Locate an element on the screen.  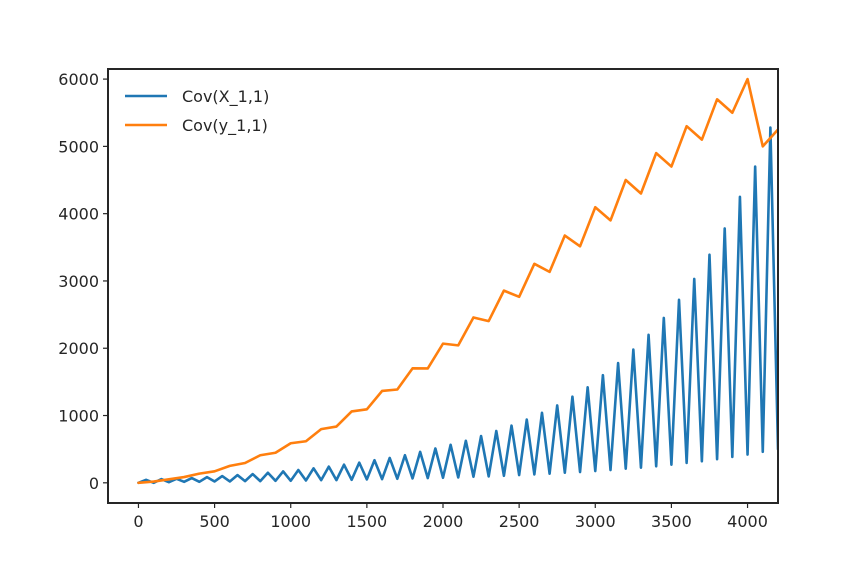
y-tick-label: 2000 is located at coordinates (78, 348).